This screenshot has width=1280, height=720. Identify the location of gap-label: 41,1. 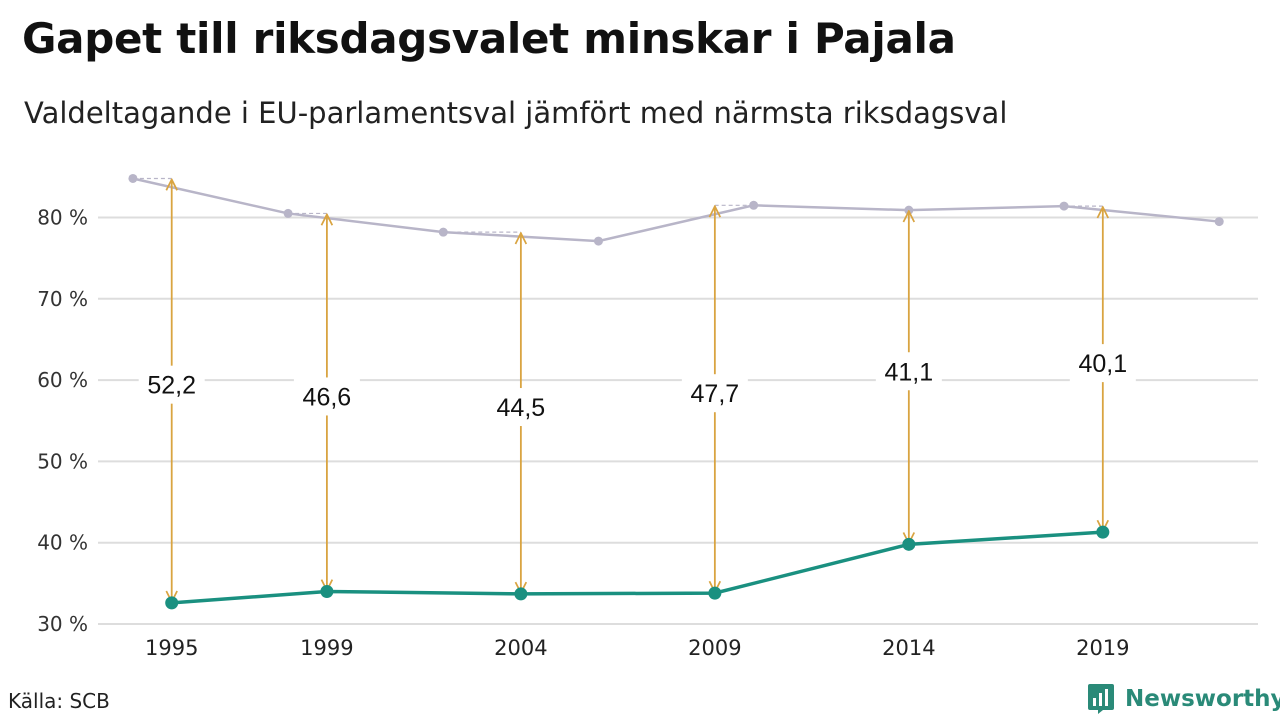
(909, 372).